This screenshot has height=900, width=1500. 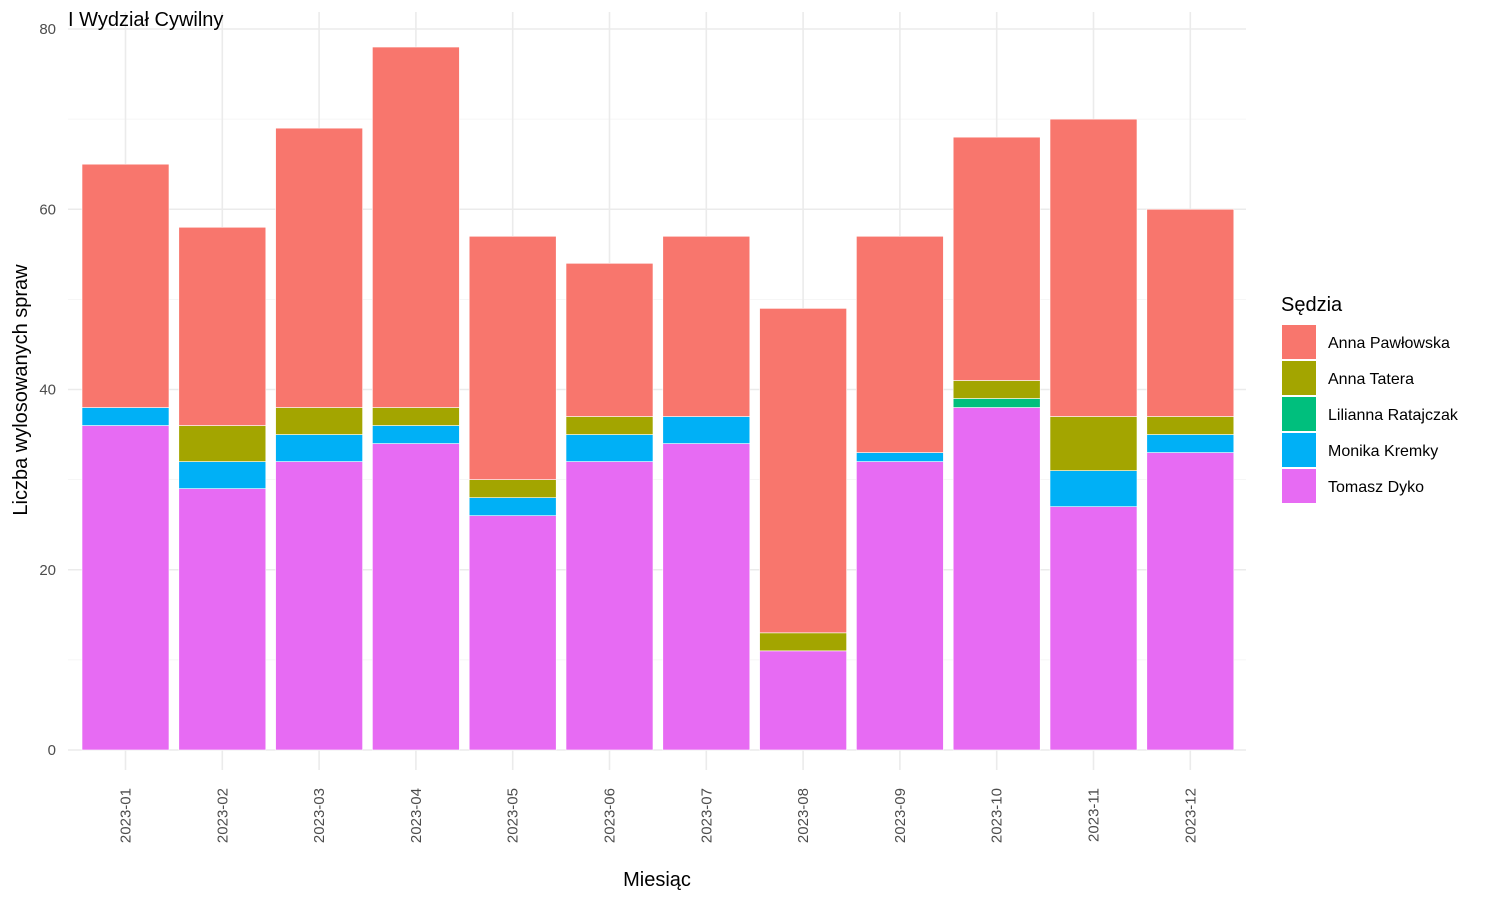 I want to click on y-tick-label: 0, so click(x=52, y=750).